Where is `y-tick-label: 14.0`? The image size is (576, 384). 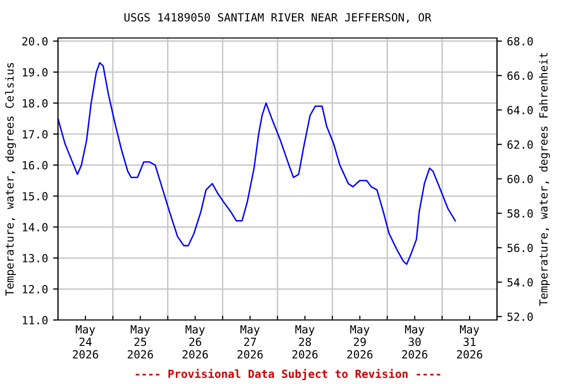 y-tick-label: 14.0 is located at coordinates (35, 227).